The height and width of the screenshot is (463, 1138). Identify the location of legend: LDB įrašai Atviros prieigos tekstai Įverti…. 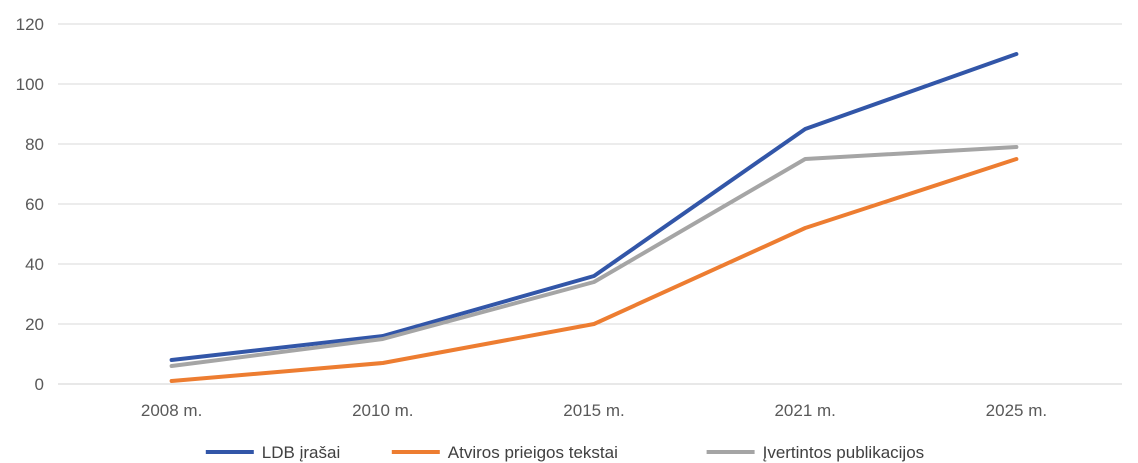
(565, 452).